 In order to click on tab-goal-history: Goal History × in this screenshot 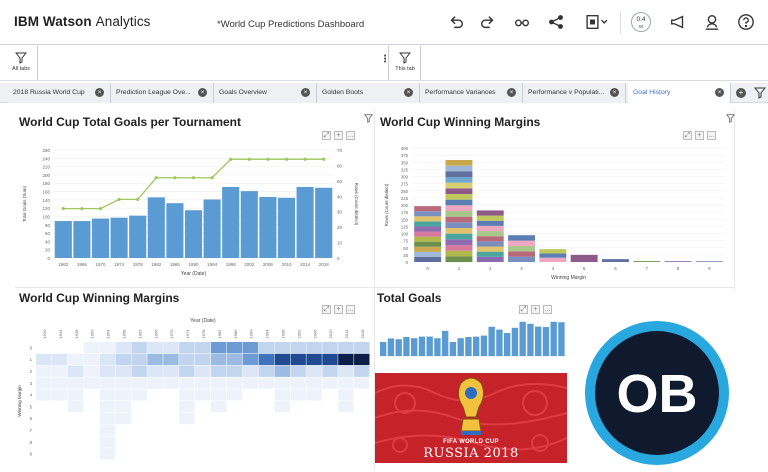, I will do `click(679, 93)`.